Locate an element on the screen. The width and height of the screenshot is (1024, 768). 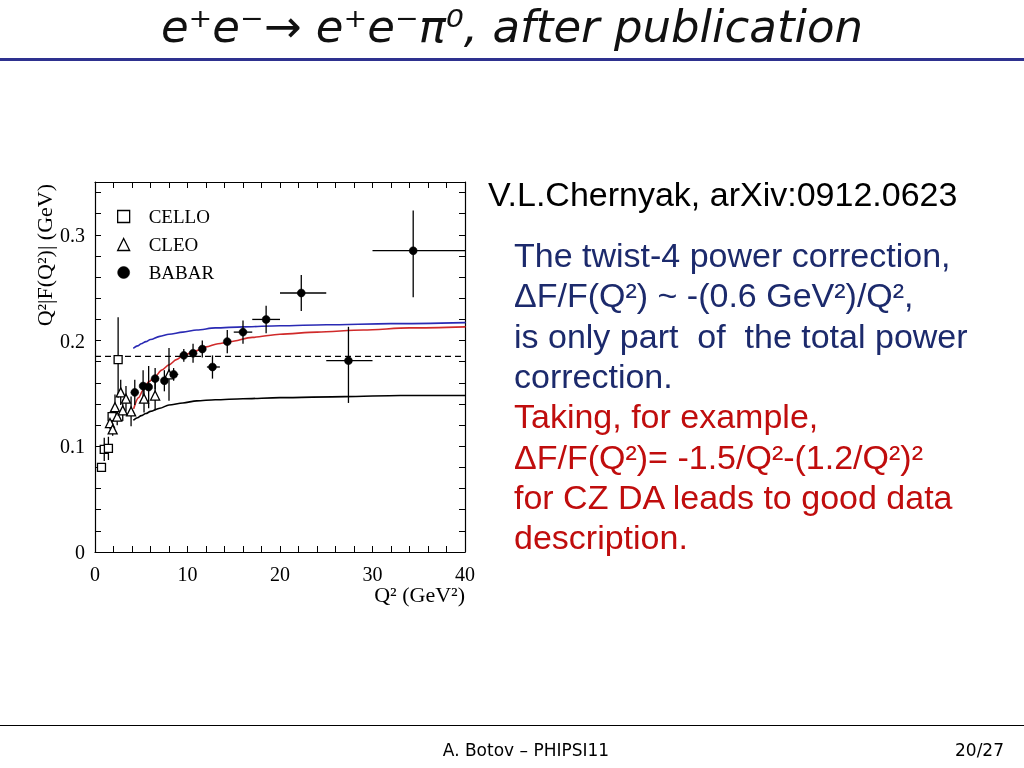
legend-label: CLEO is located at coordinates (173, 244).